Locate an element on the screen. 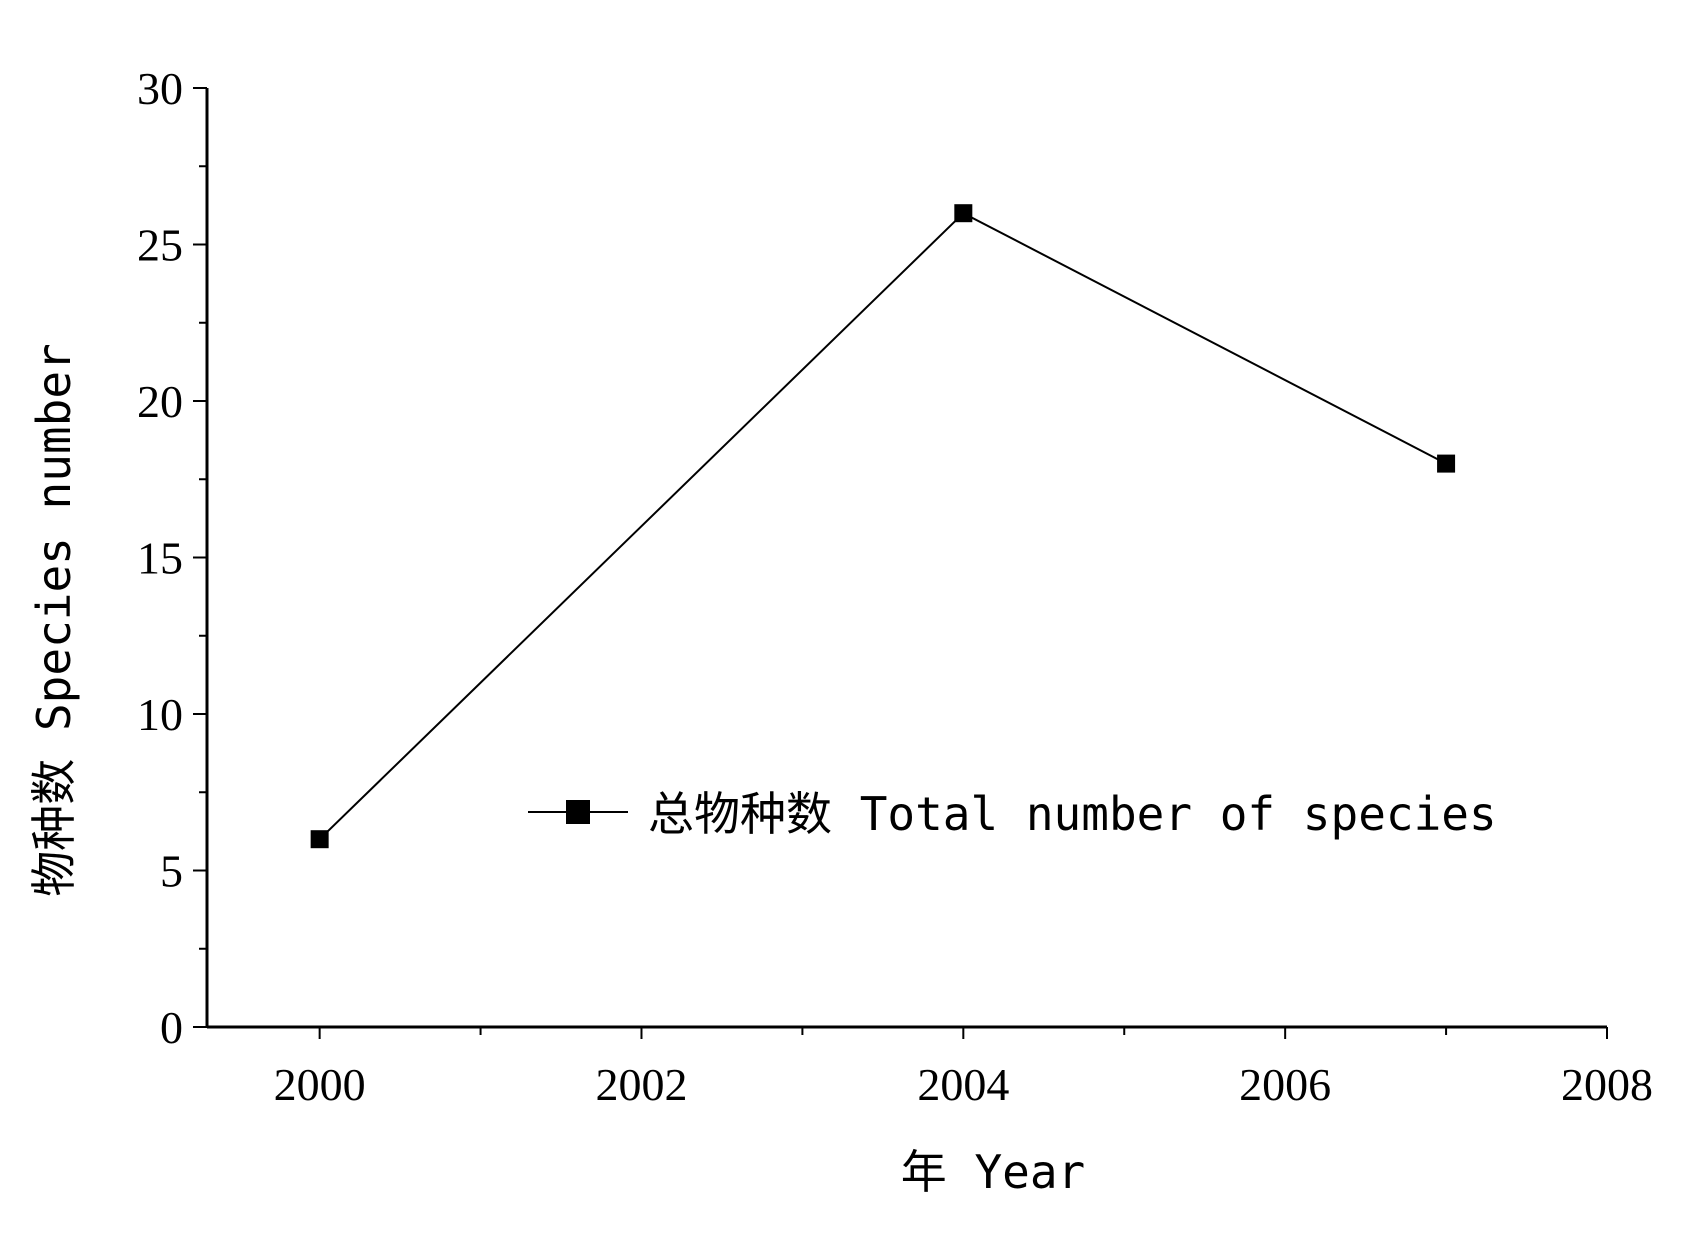  y-axis-title: 物种数 Species number is located at coordinates (54, 619).